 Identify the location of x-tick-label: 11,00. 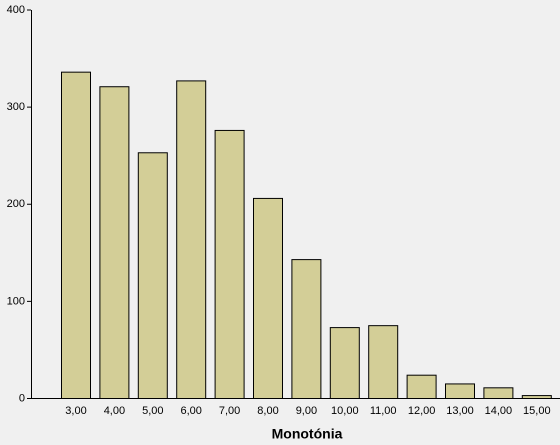
(383, 411).